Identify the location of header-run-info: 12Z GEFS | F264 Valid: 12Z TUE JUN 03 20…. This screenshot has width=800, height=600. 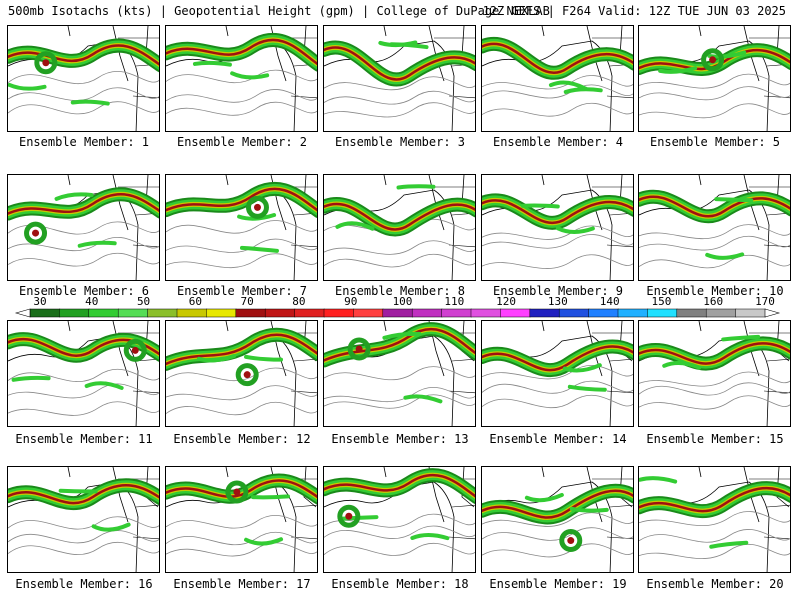
(634, 11).